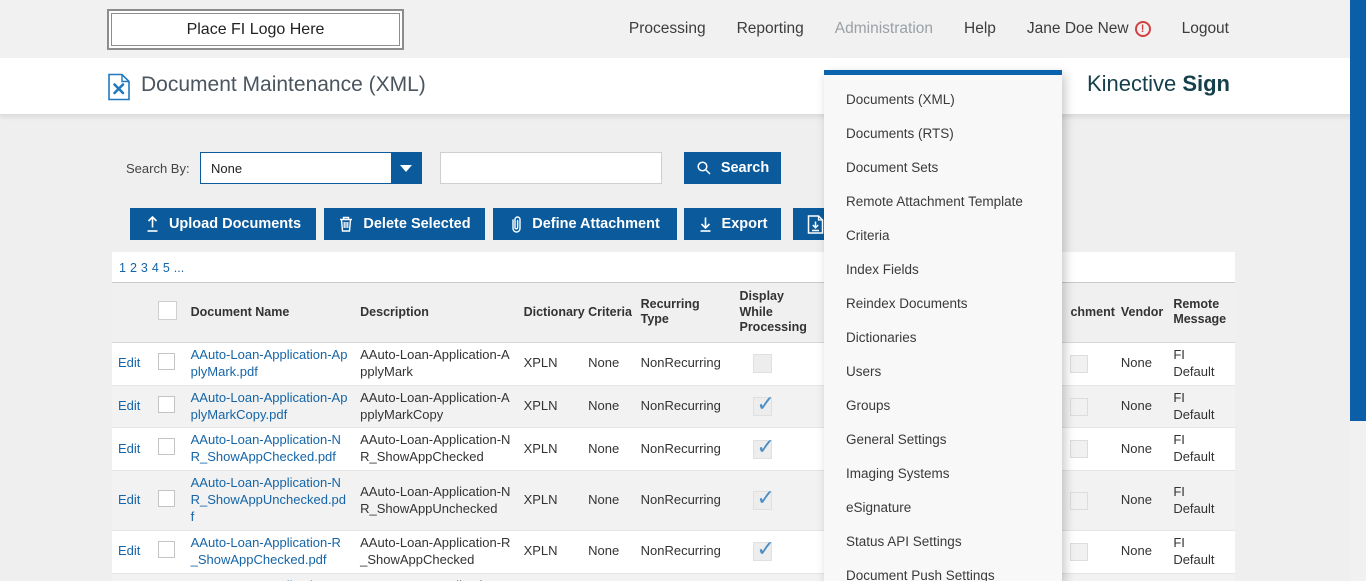 This screenshot has height=581, width=1366. I want to click on document-name-link: AAuto-Loan-Application-ApplyMarkCopy.pdf, so click(269, 405).